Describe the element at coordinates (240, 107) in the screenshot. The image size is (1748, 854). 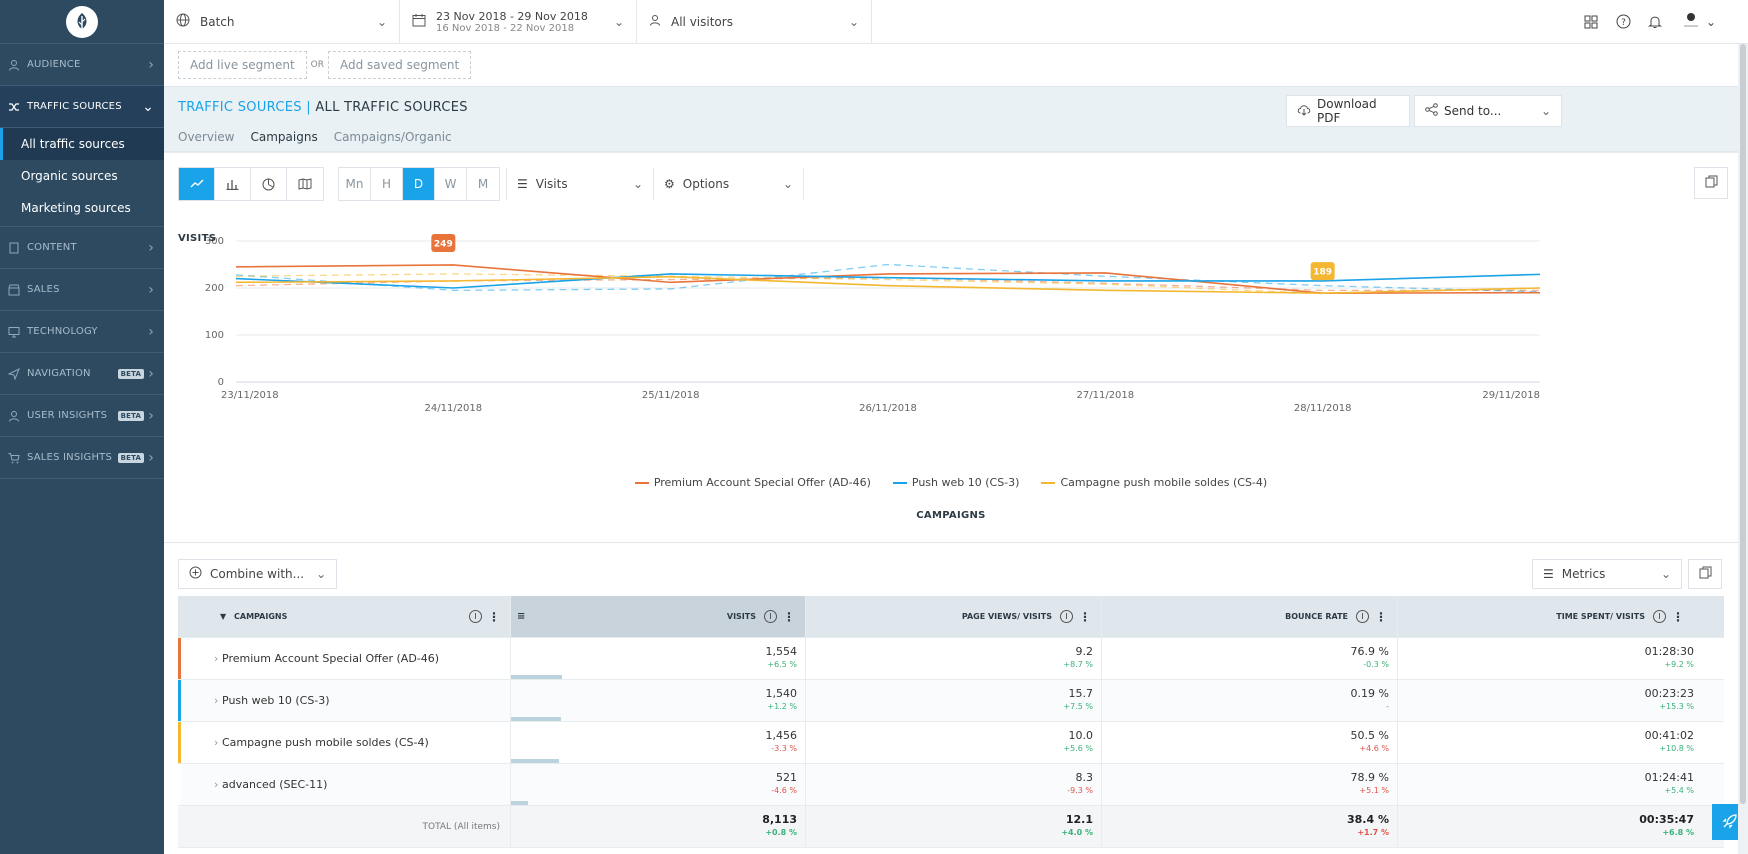
I see `page-title-section: TRAFFIC SOURCES` at that location.